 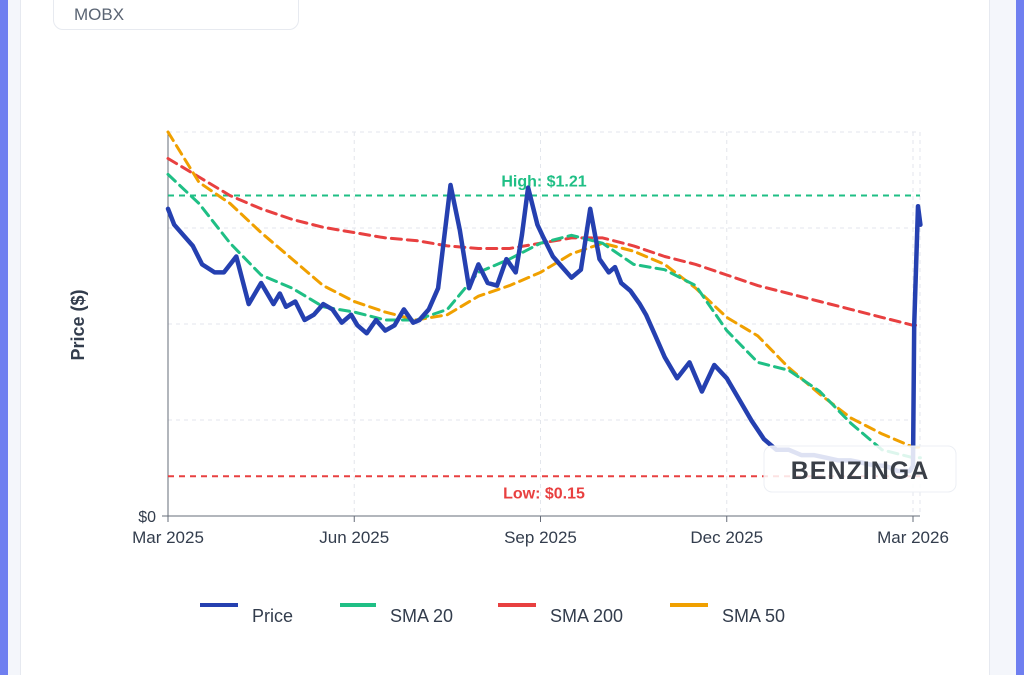 What do you see at coordinates (147, 517) in the screenshot?
I see `y-tick-label-0: $0` at bounding box center [147, 517].